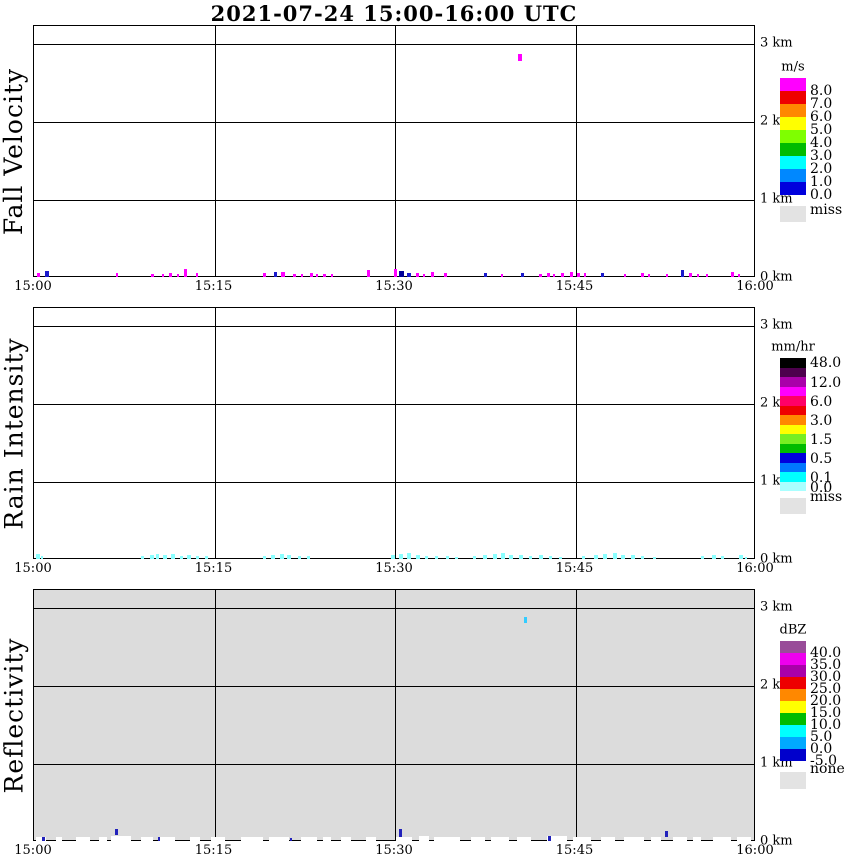 This screenshot has height=868, width=850. Describe the element at coordinates (33, 568) in the screenshot. I see `x-tick-label: 15:00` at that location.